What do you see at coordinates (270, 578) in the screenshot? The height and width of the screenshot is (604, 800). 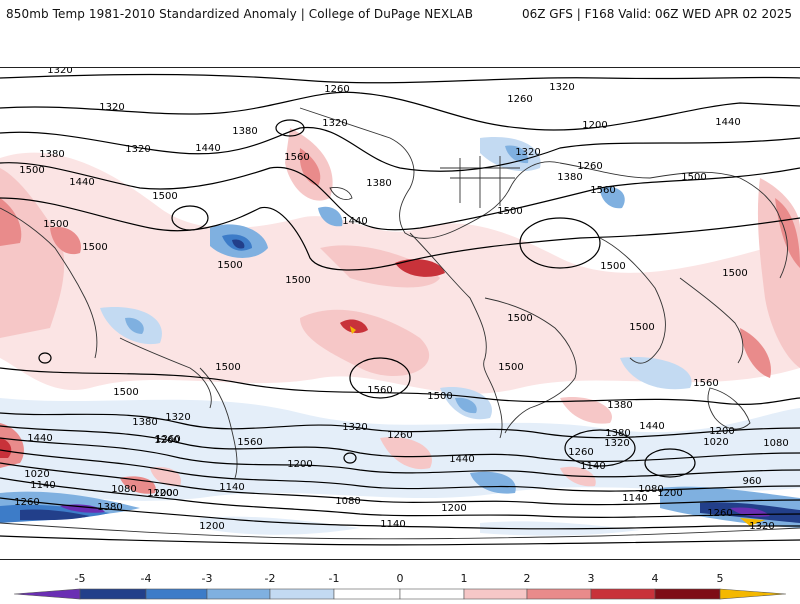 I see `scale-tick-label: -2` at bounding box center [270, 578].